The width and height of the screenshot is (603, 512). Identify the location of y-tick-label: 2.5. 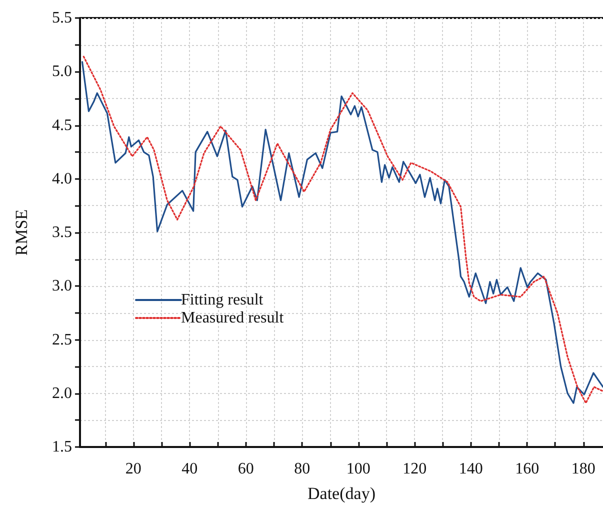
(62, 339).